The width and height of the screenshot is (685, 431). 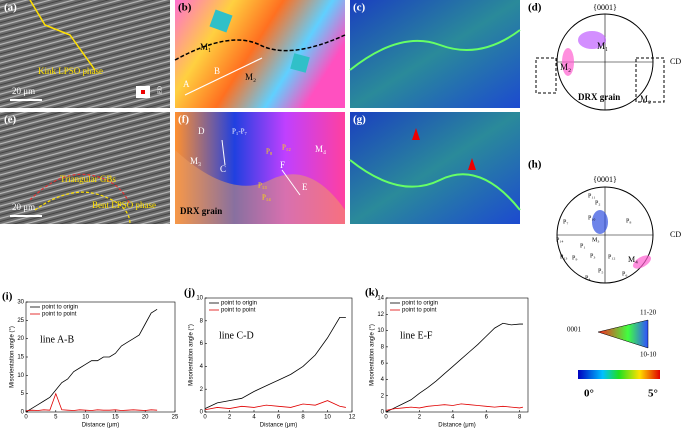 What do you see at coordinates (56, 418) in the screenshot?
I see `x-tick-label: 5` at bounding box center [56, 418].